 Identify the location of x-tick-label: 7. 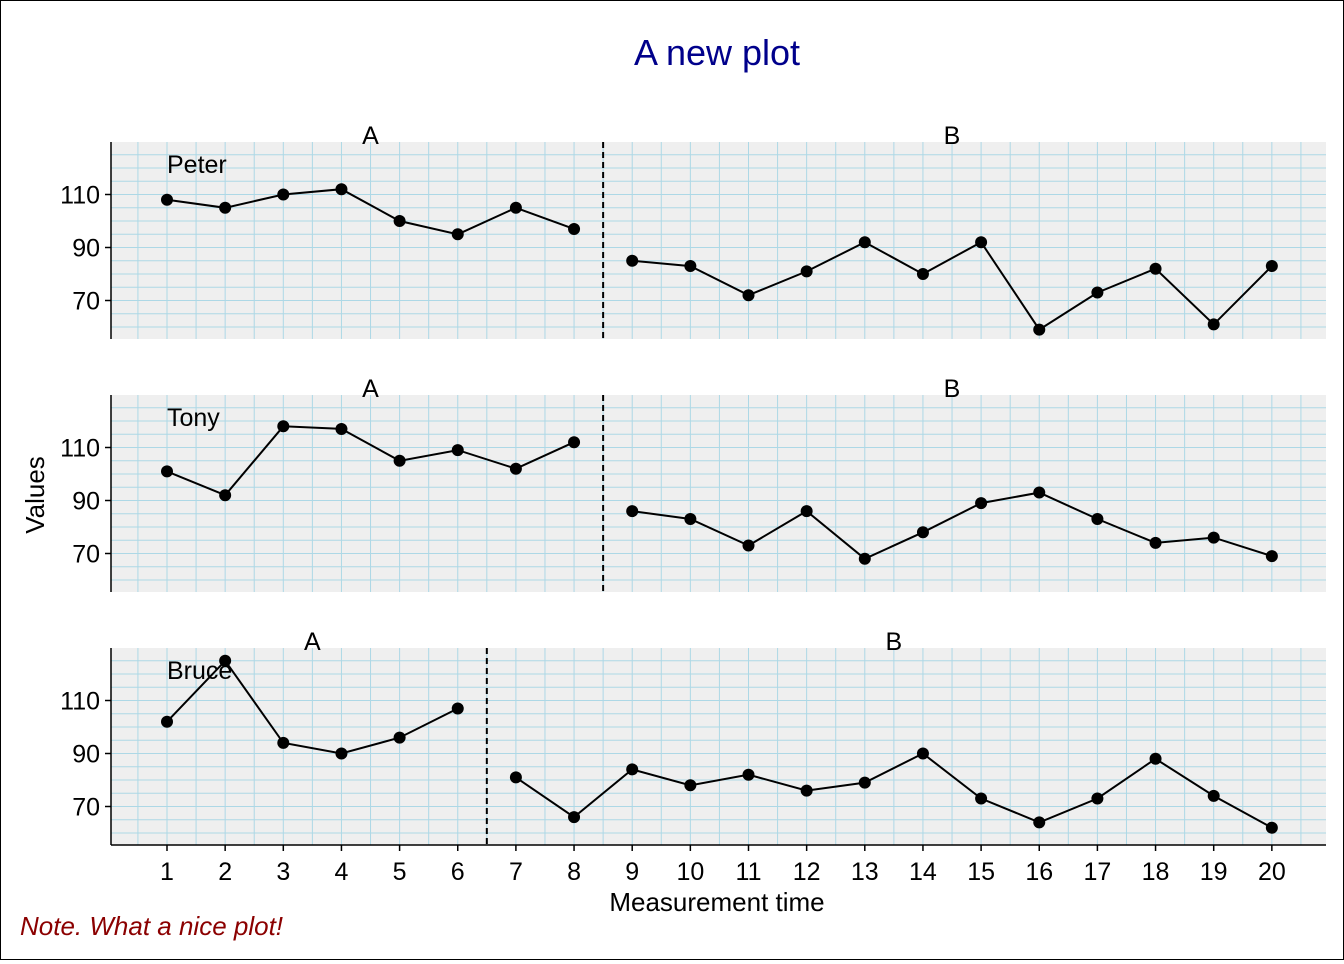
(516, 872).